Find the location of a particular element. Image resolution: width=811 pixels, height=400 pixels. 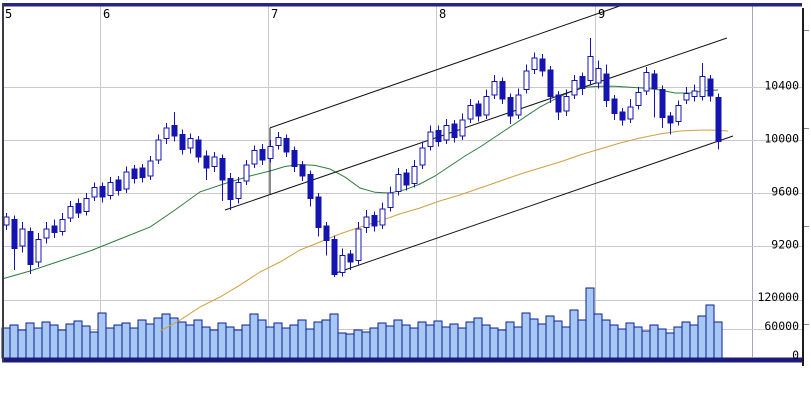

price-axis-label: 10400 is located at coordinates (781, 86).